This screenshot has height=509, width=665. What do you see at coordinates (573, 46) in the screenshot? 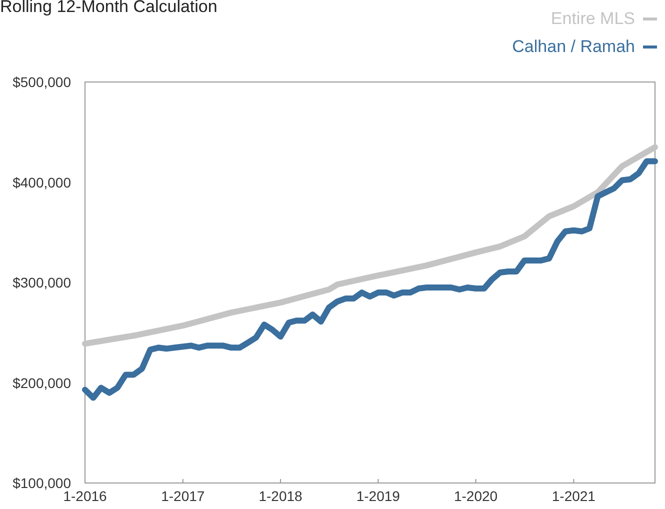
I see `legend-label: Calhan / Ramah` at bounding box center [573, 46].